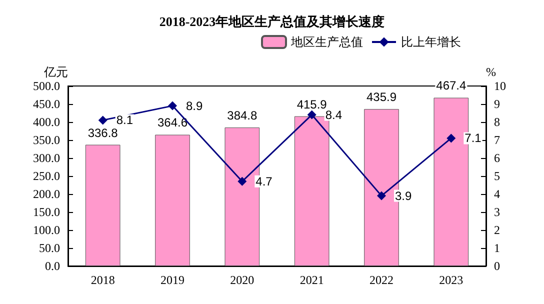 The image size is (544, 304). Describe the element at coordinates (102, 280) in the screenshot. I see `x-tick-label: 2018` at that location.